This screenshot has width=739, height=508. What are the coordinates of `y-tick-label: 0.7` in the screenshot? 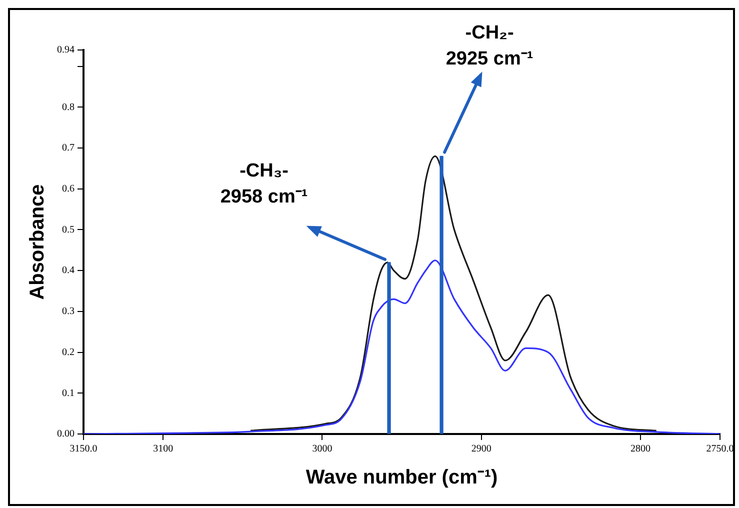 It's located at (68, 148).